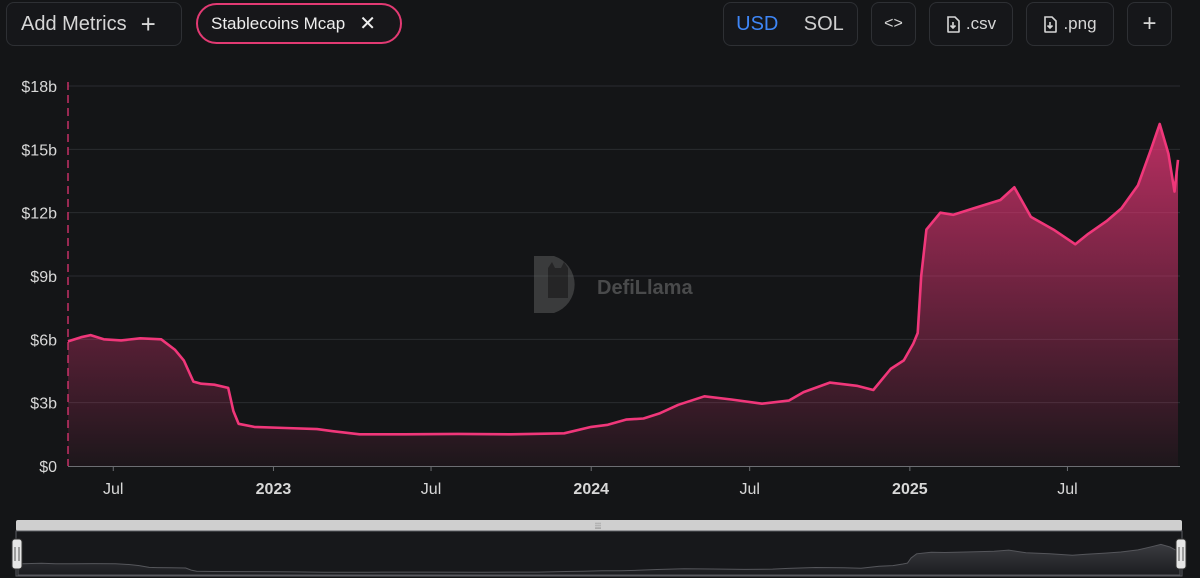  I want to click on watermark-text: DefiLlama, so click(645, 288).